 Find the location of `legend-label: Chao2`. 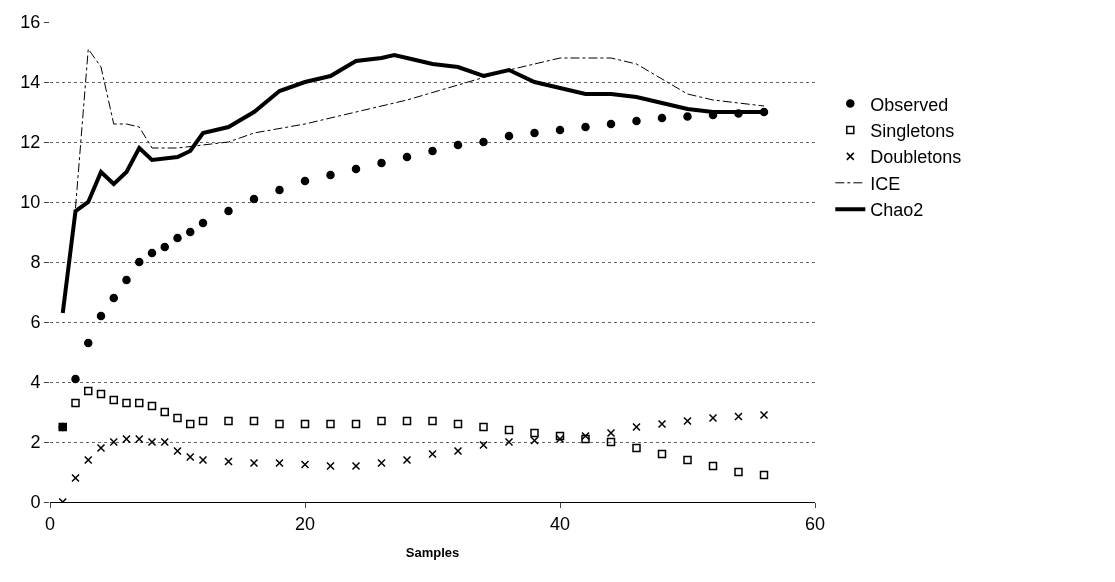

legend-label: Chao2 is located at coordinates (897, 210).